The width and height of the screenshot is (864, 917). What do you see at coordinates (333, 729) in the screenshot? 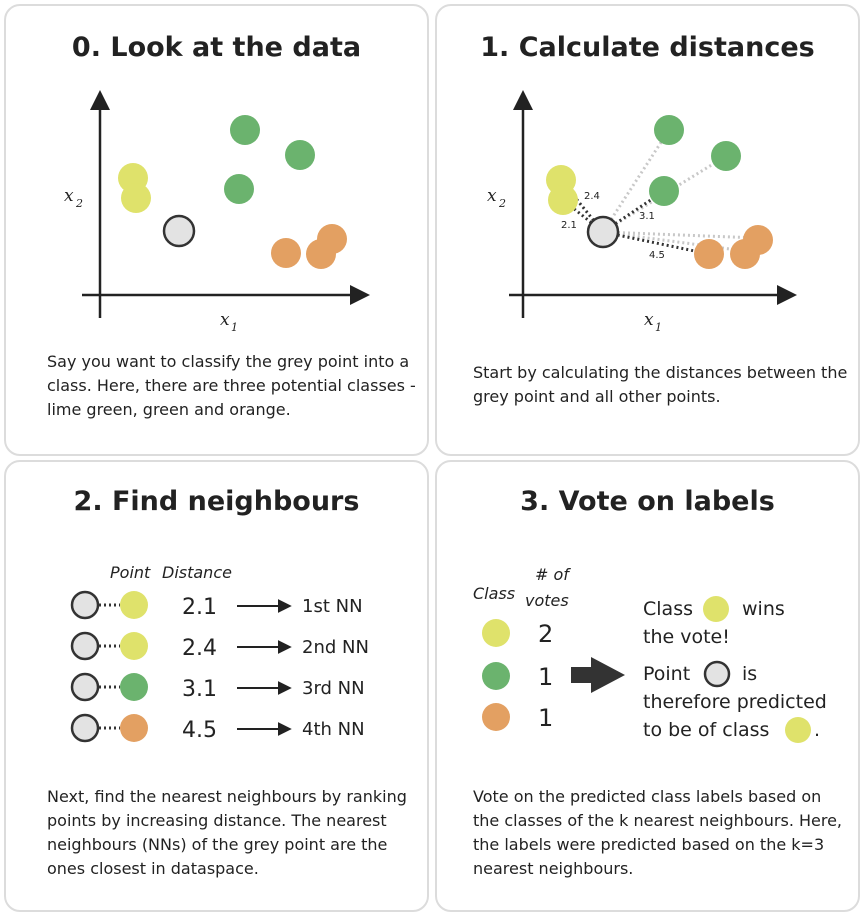
I see `nn-rank: 4th NN` at bounding box center [333, 729].